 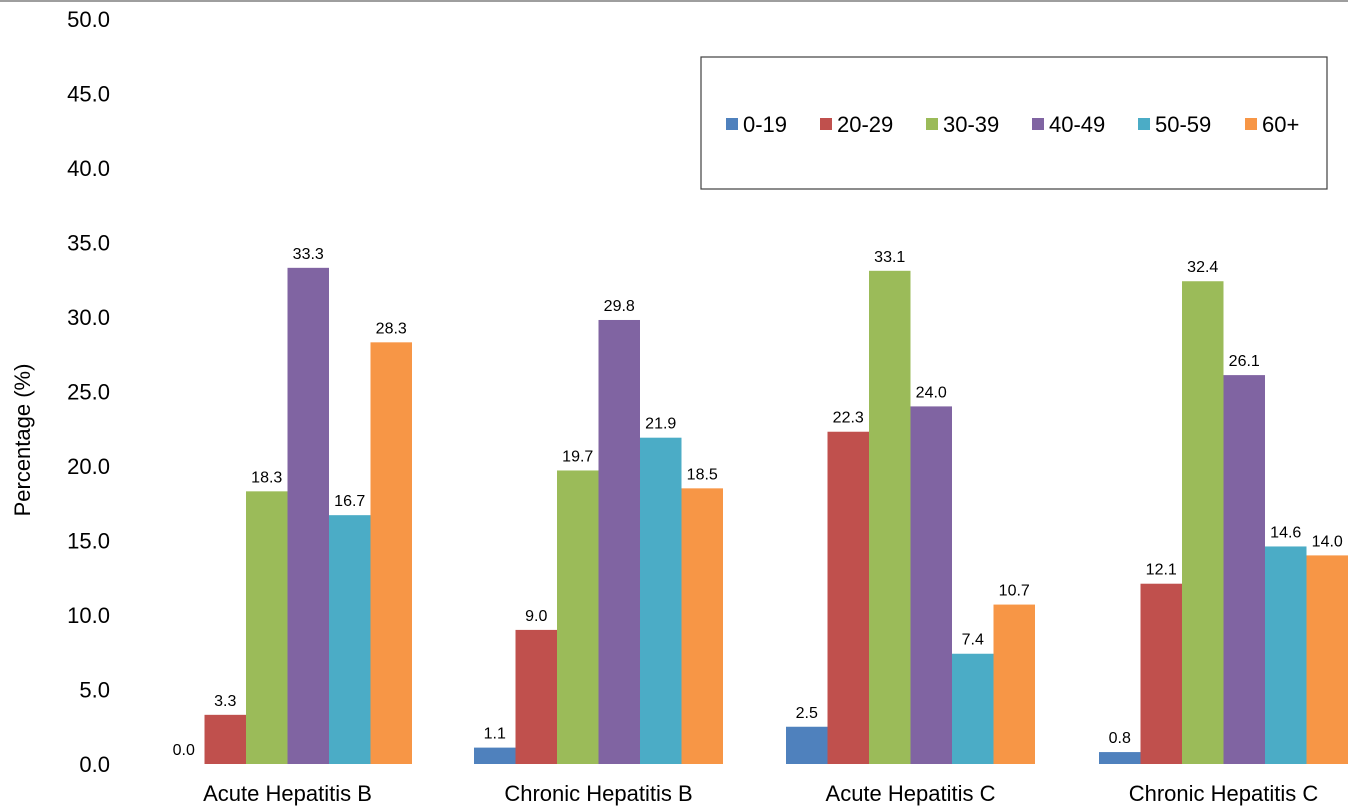 I want to click on data-label: 32.4, so click(x=1202, y=267).